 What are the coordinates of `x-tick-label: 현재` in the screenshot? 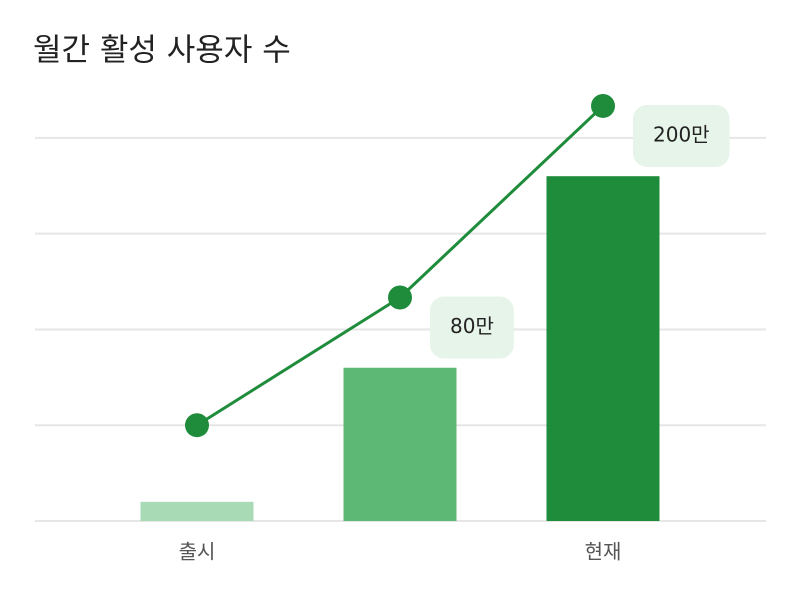 It's located at (603, 552).